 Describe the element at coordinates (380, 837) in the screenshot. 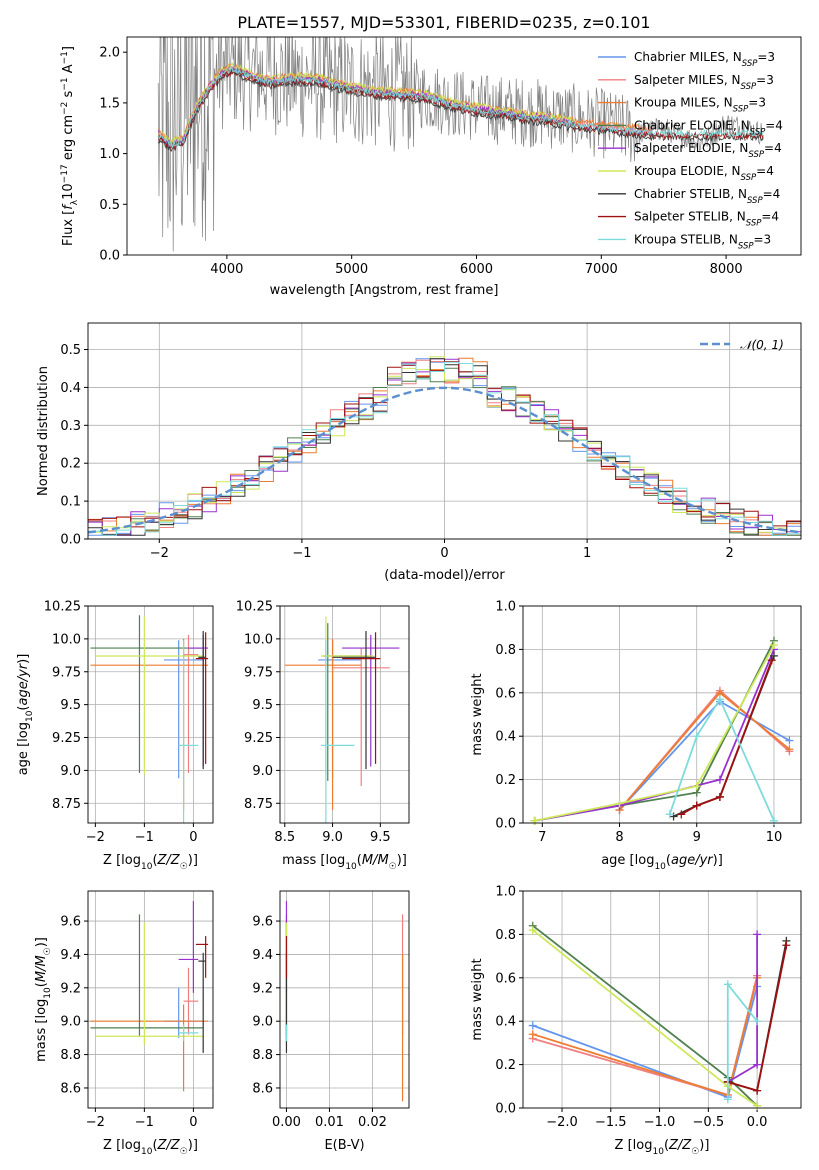

I see `x-tick-label: 9.5` at that location.